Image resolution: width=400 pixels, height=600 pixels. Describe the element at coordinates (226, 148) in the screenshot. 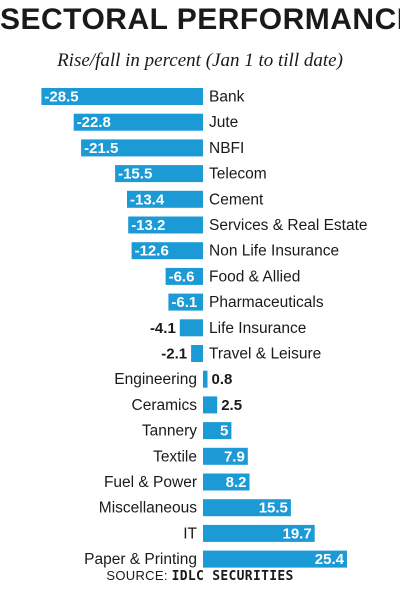

I see `category-label: NBFI` at that location.